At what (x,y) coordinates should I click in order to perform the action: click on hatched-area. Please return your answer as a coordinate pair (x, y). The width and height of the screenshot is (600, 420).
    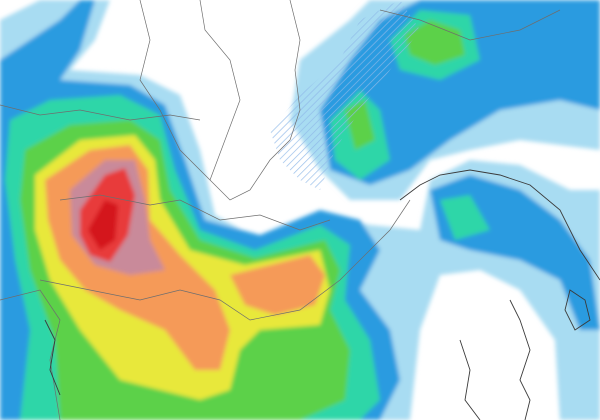
    Looking at the image, I should click on (345, 95).